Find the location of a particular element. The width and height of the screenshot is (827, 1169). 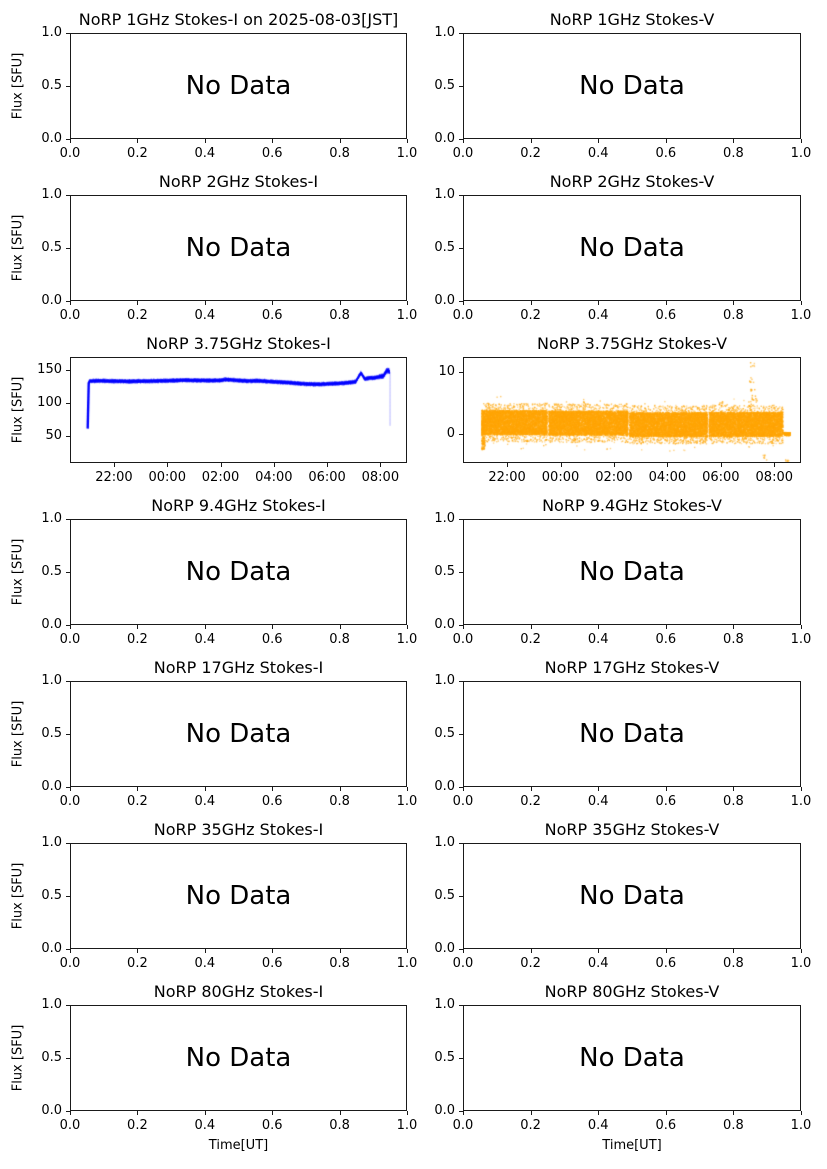

x-tick-label: 08:00 is located at coordinates (380, 477).